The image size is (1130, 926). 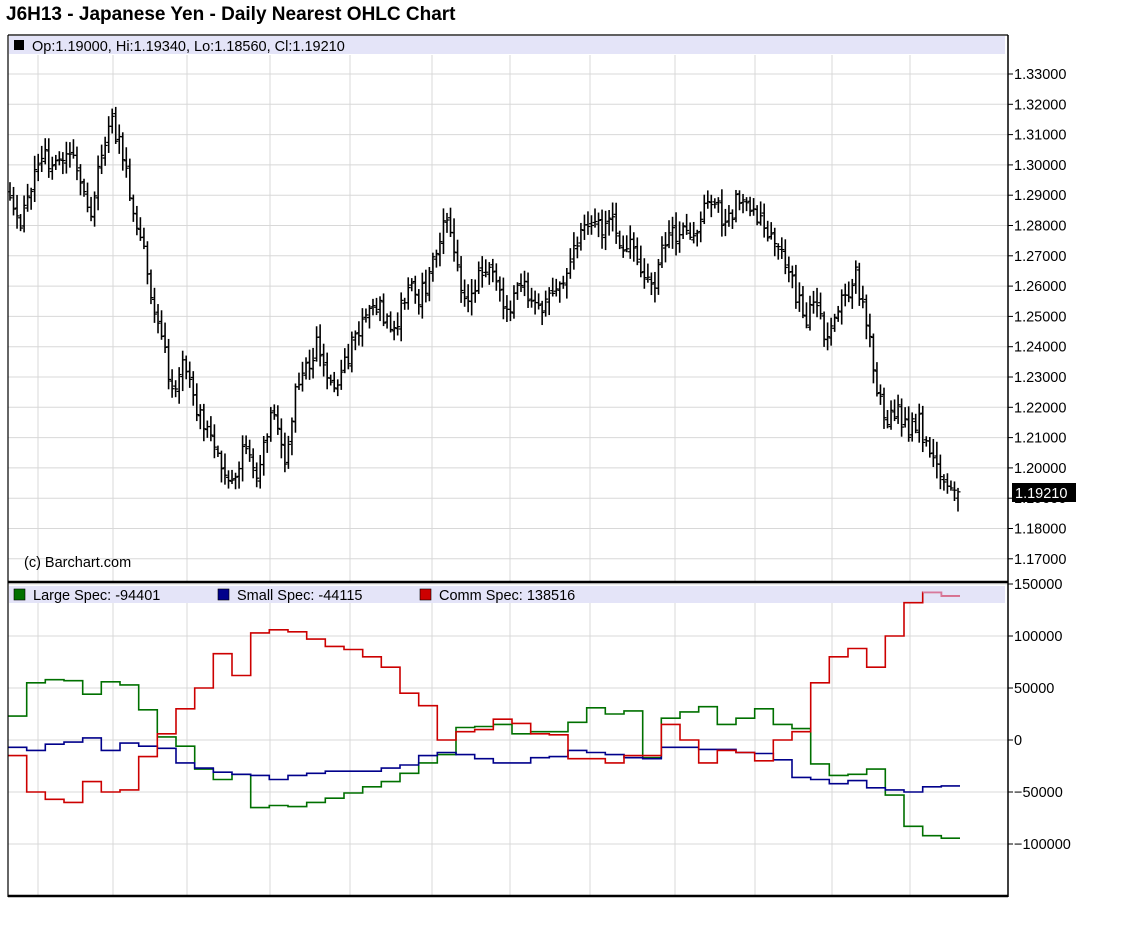 What do you see at coordinates (1040, 560) in the screenshot?
I see `price-axis-label: 1.17000` at bounding box center [1040, 560].